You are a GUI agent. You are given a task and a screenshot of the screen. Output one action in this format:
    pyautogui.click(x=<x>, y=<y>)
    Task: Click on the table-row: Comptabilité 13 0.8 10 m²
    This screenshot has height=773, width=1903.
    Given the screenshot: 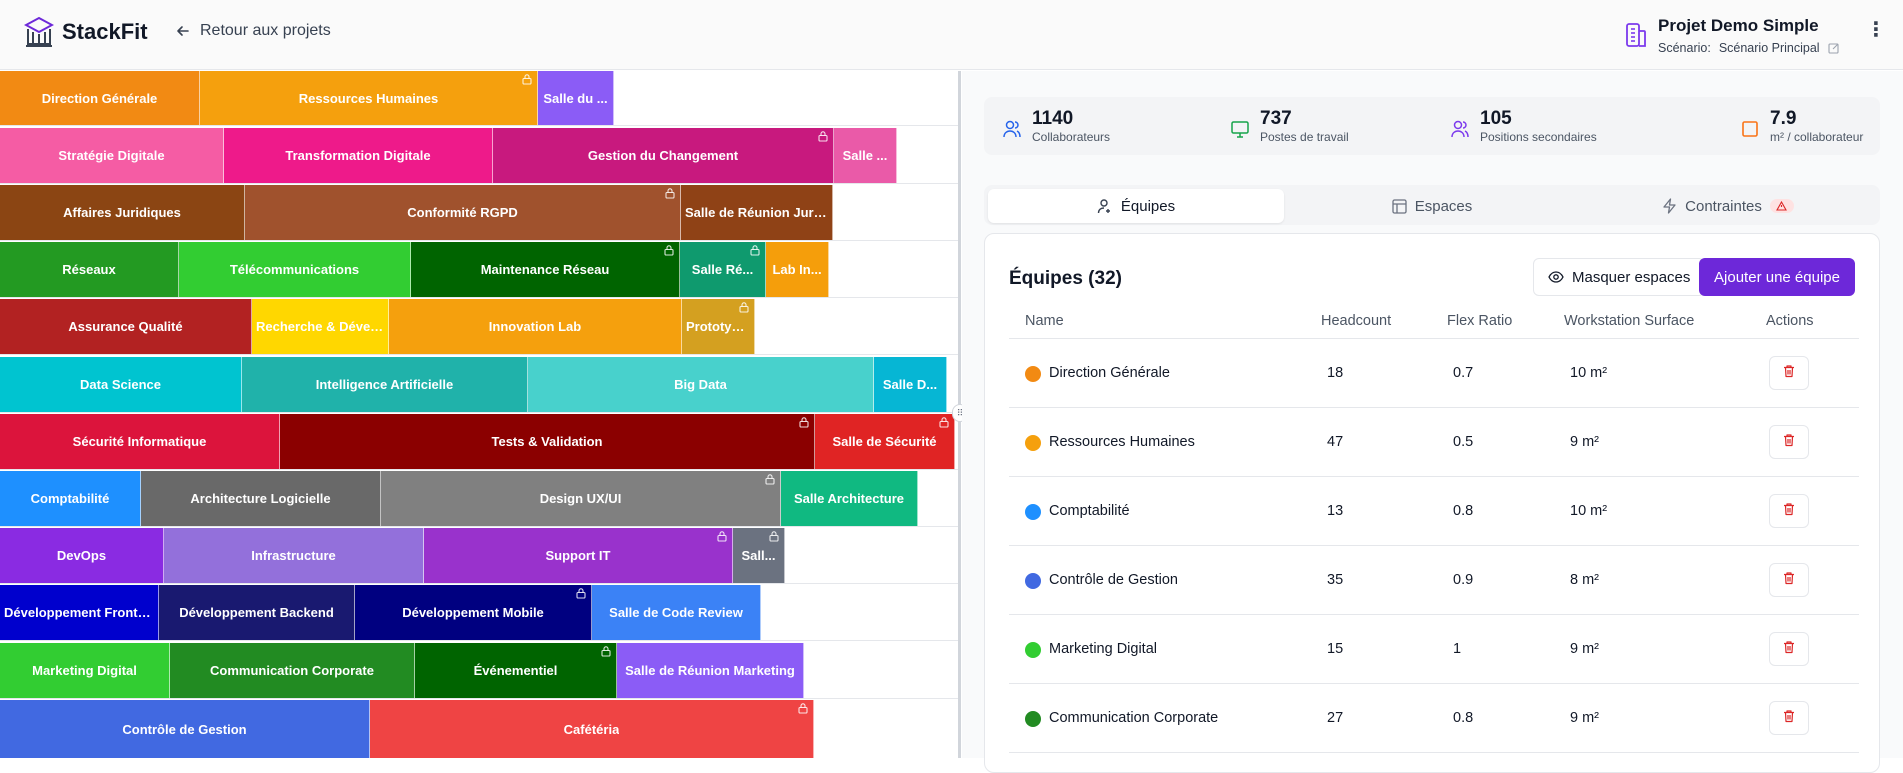 What is the action you would take?
    pyautogui.click(x=1434, y=511)
    